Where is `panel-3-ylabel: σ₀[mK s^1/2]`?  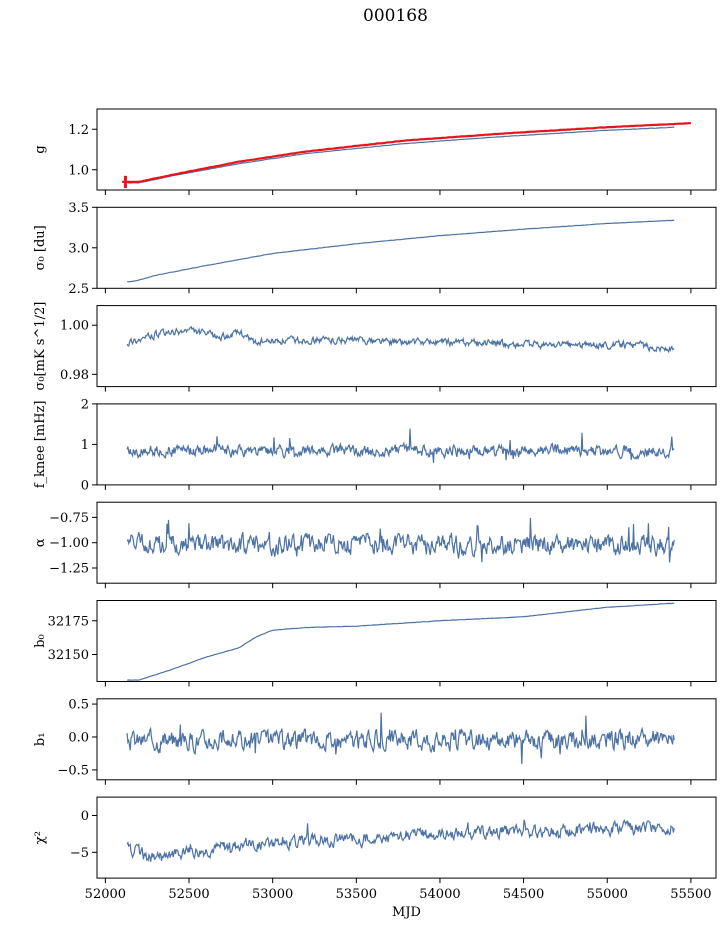
panel-3-ylabel: σ₀[mK s^1/2] is located at coordinates (40, 346).